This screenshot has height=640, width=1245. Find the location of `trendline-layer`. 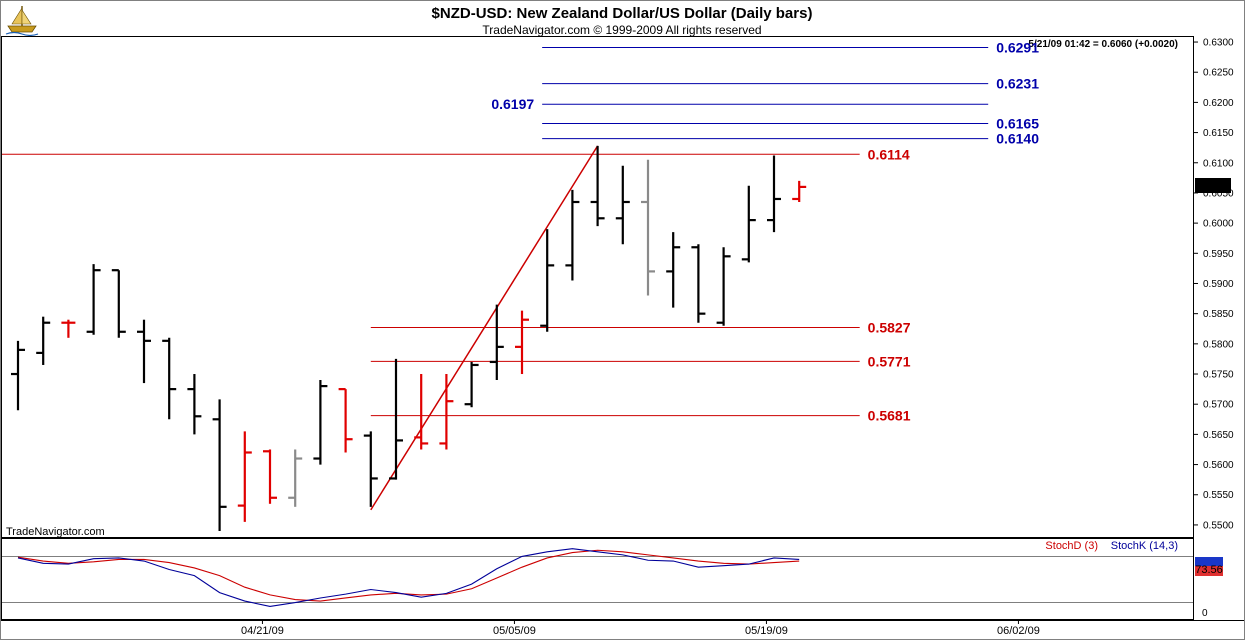

trendline-layer is located at coordinates (484, 328).